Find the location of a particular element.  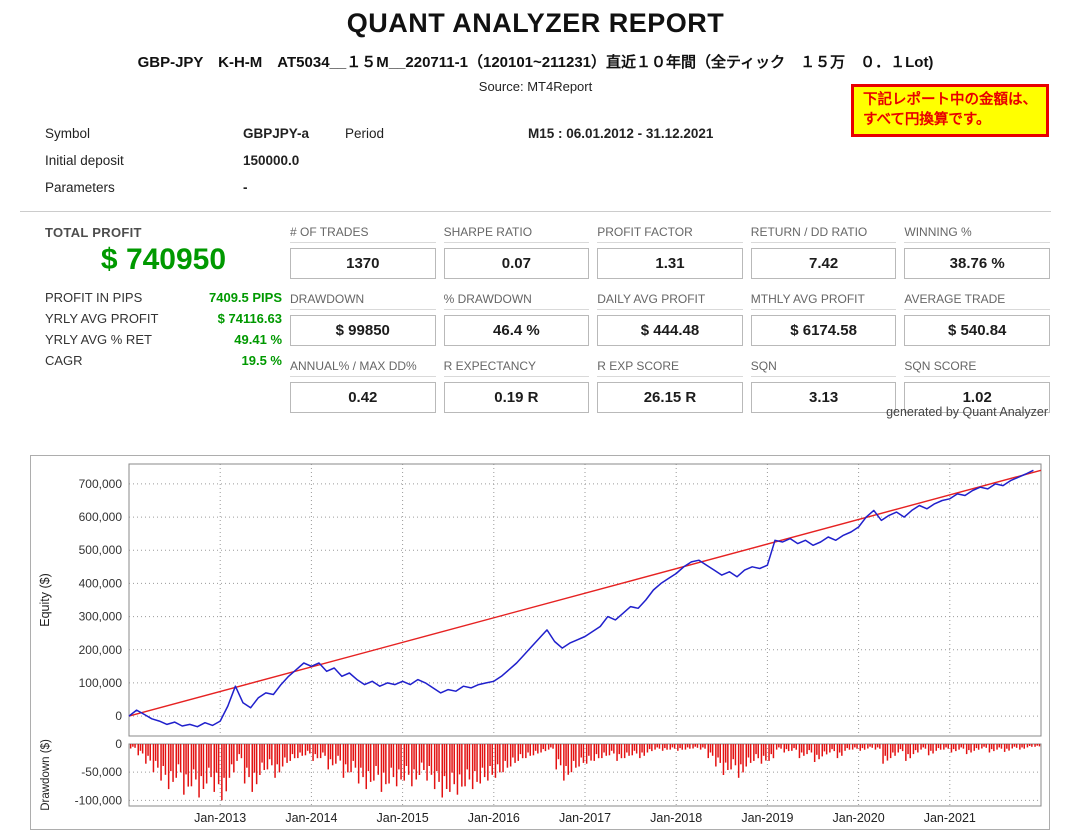

equity-y-tick-label: 500,000 is located at coordinates (101, 550).